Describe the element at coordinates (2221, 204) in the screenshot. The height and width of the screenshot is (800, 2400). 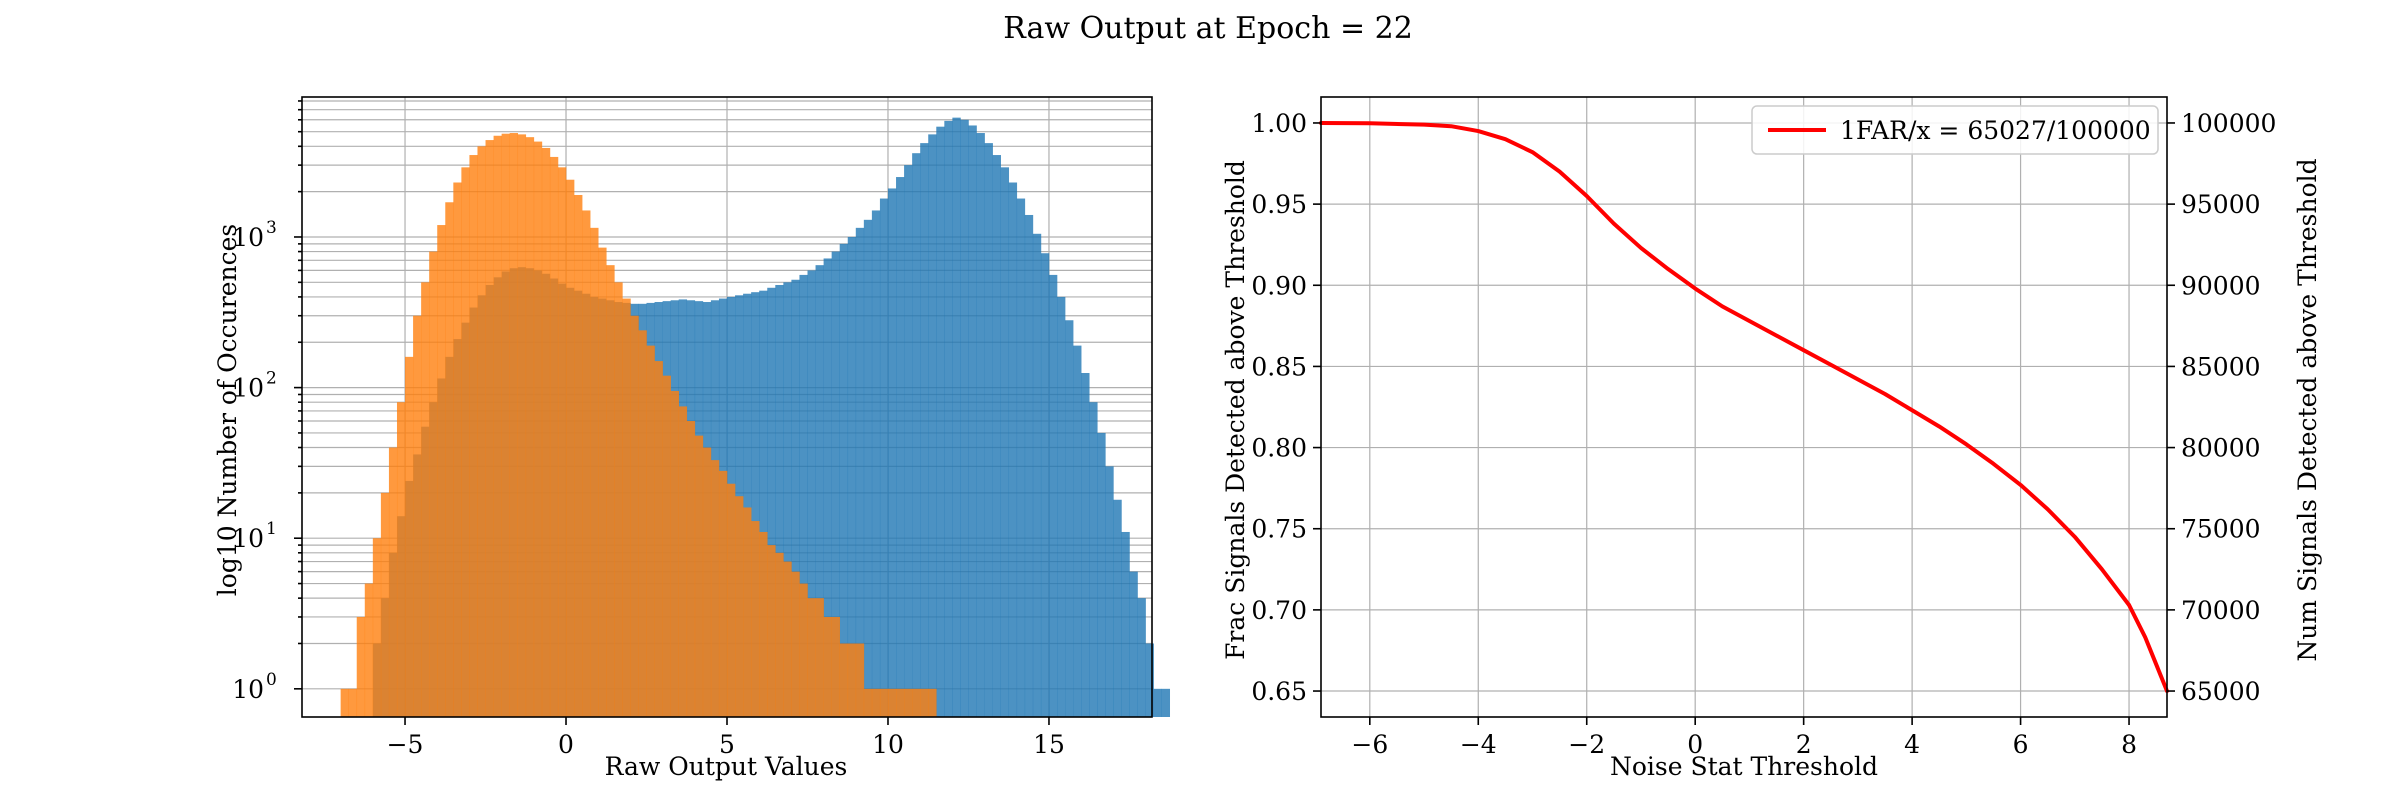
I see `line-right-y-tick-label: 95000` at that location.